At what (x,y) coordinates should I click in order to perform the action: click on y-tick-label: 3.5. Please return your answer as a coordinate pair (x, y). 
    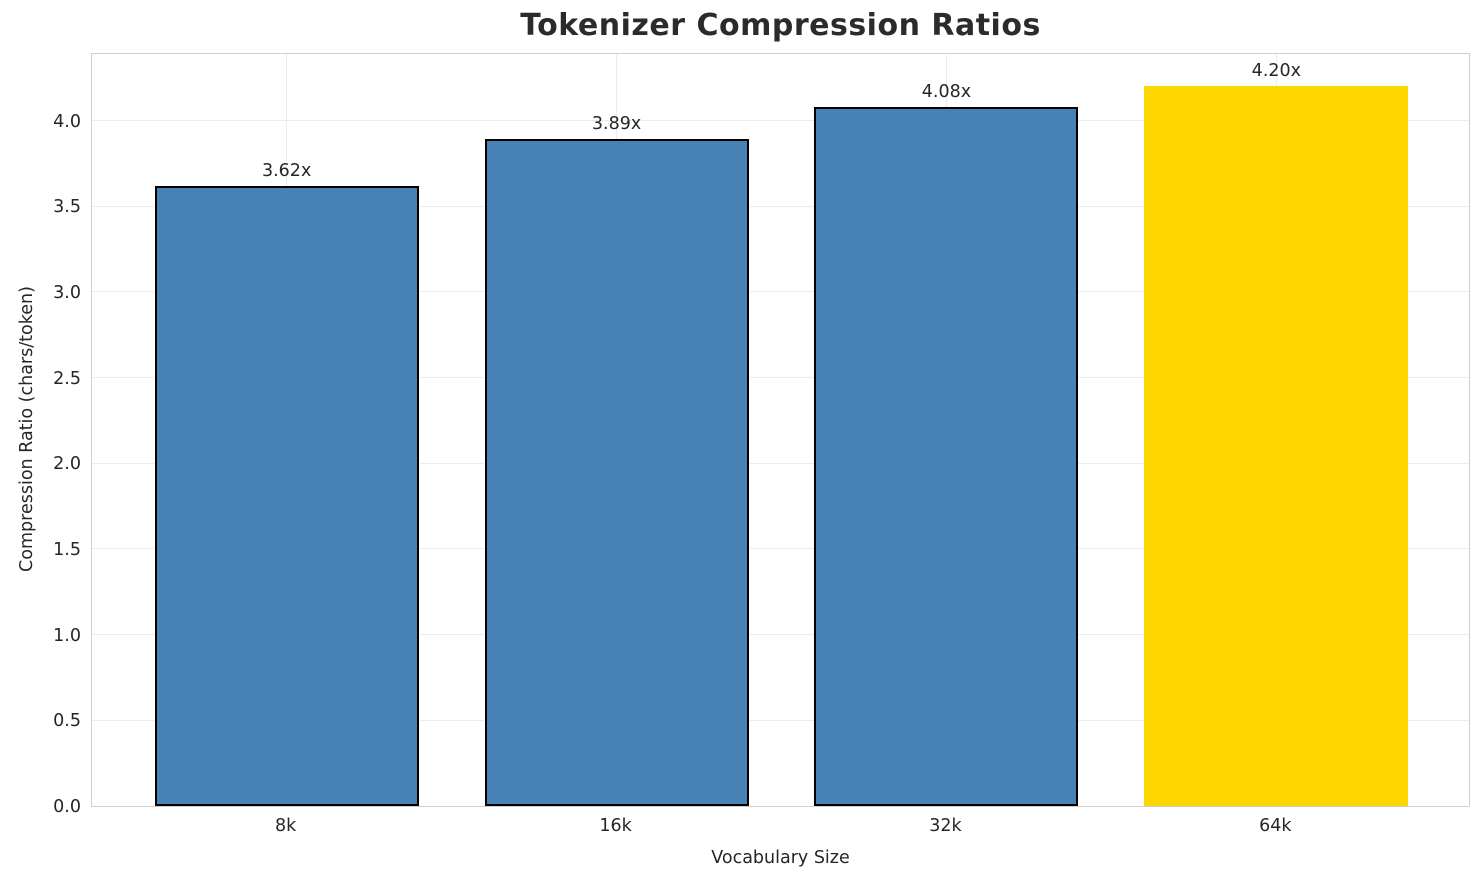
    Looking at the image, I should click on (67, 207).